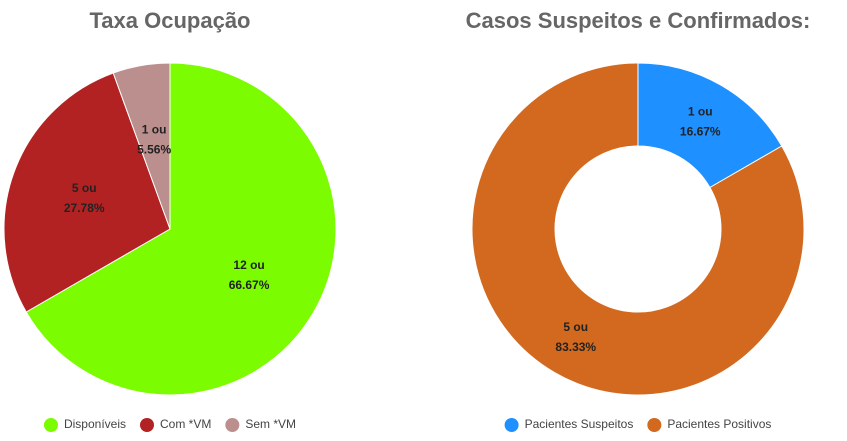  Describe the element at coordinates (575, 347) in the screenshot. I see `value-label: 83.33%` at that location.